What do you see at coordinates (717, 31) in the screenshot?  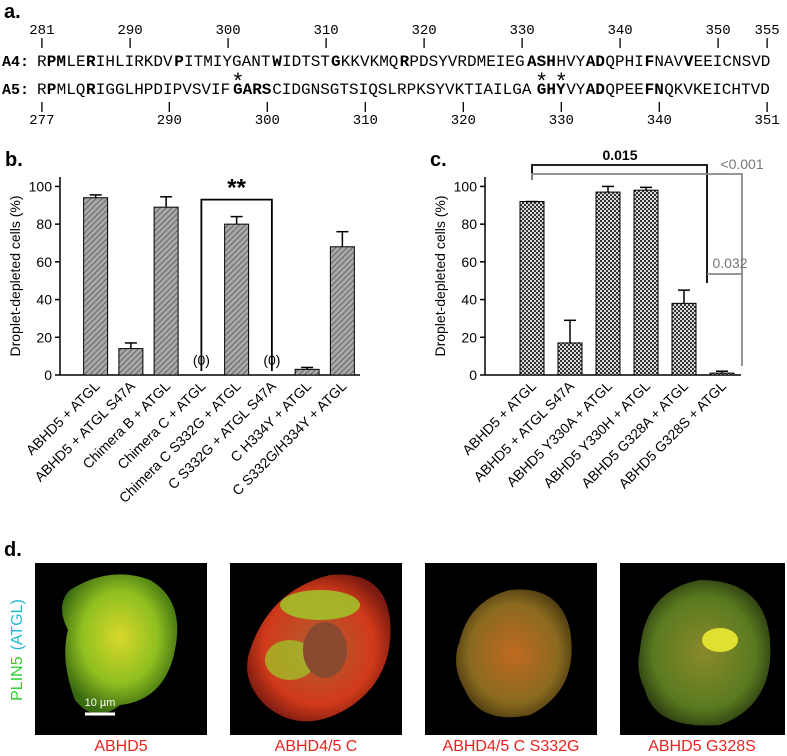 I see `residue-number: 350` at bounding box center [717, 31].